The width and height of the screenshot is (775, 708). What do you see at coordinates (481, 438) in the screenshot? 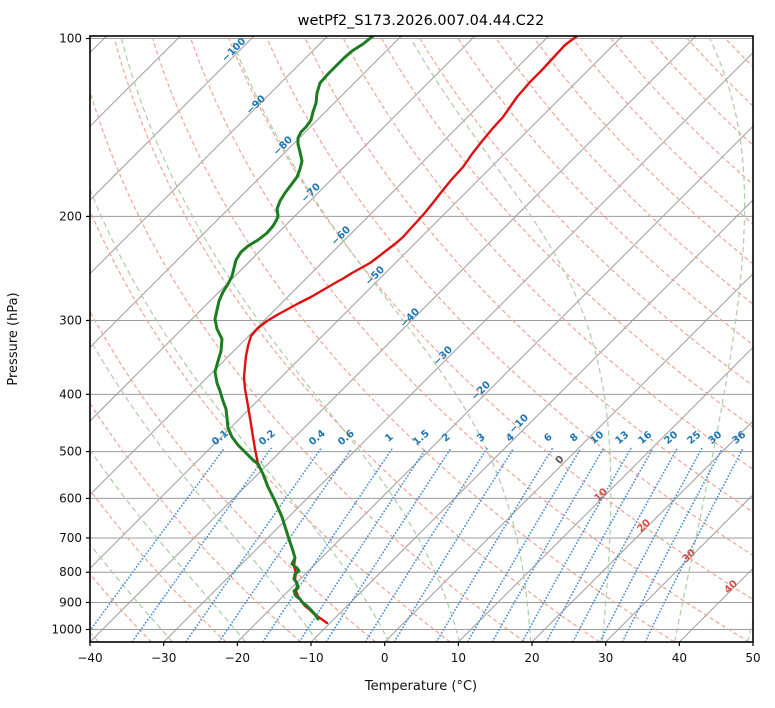
I see `mixing-ratio-label: 3` at bounding box center [481, 438].